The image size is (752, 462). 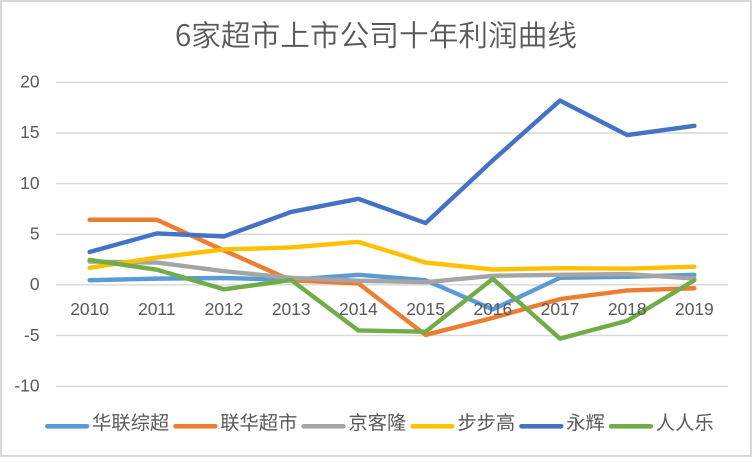 I want to click on svg-text: 2011, so click(x=156, y=309).